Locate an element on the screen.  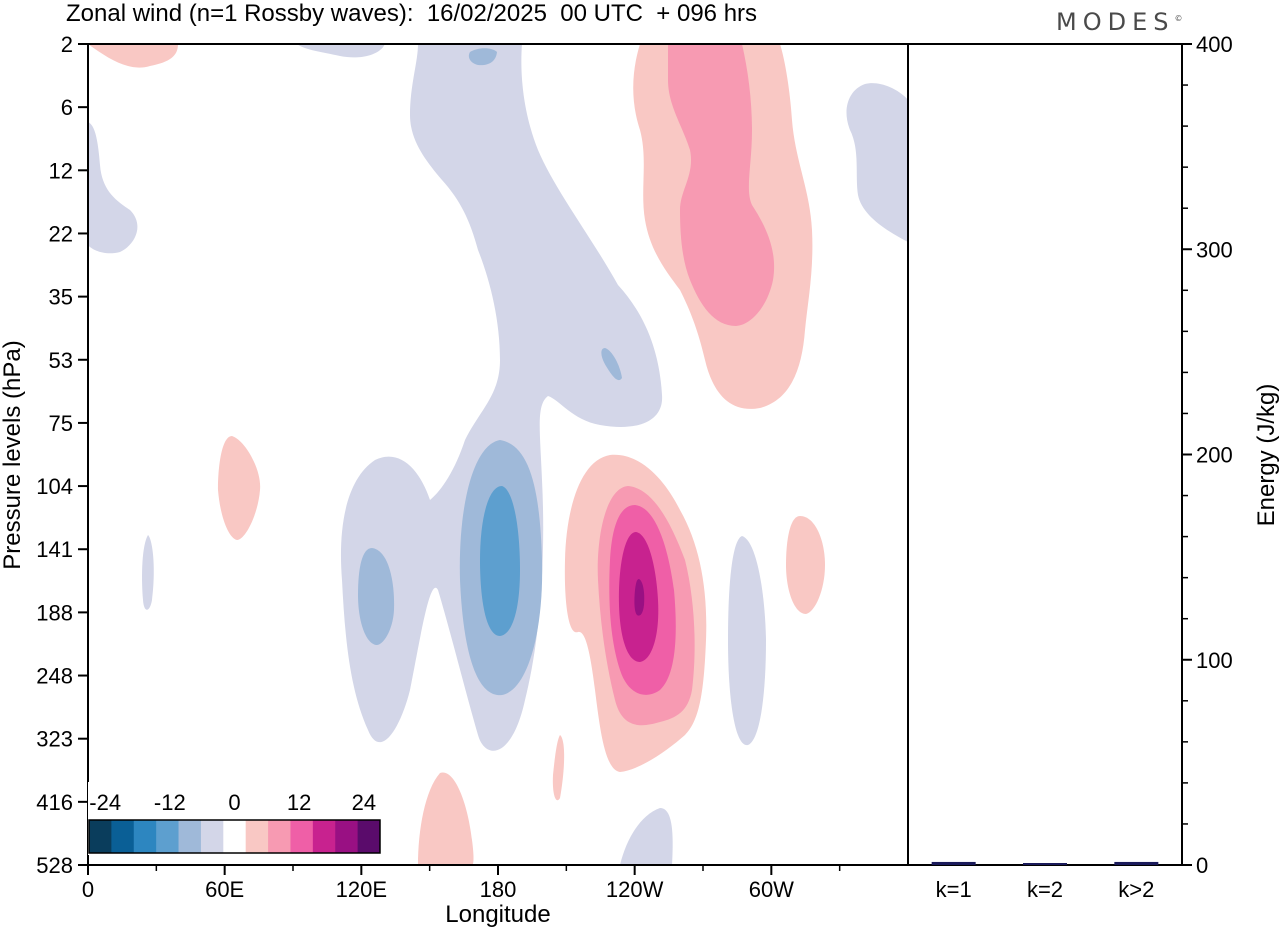
colorbar-label: 24 is located at coordinates (364, 802).